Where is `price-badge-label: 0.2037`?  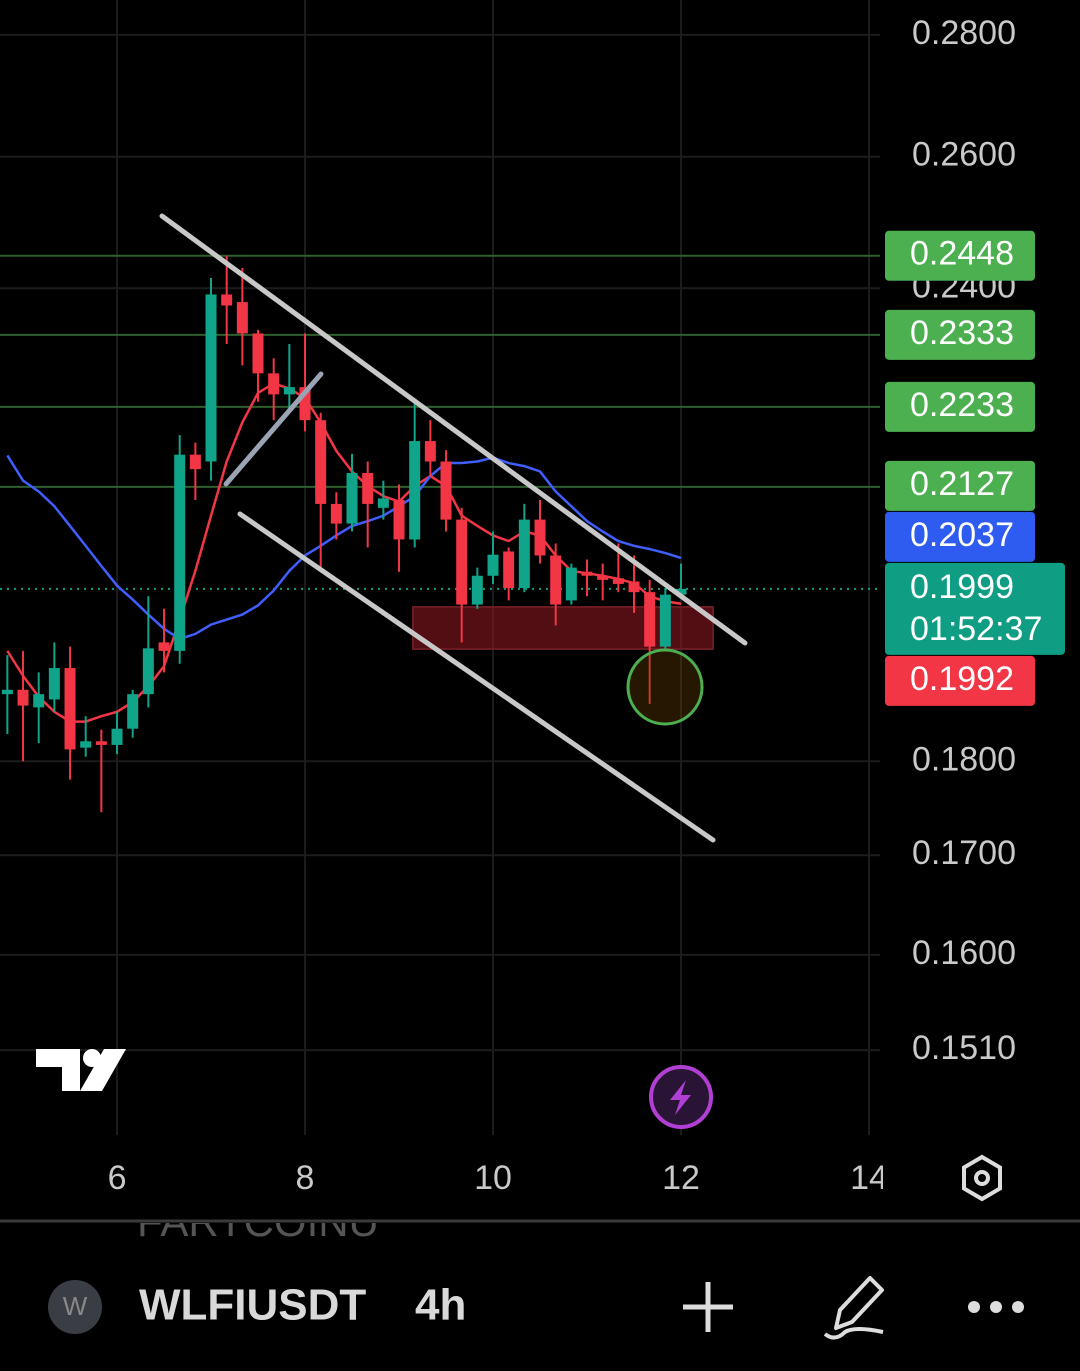 price-badge-label: 0.2037 is located at coordinates (962, 535).